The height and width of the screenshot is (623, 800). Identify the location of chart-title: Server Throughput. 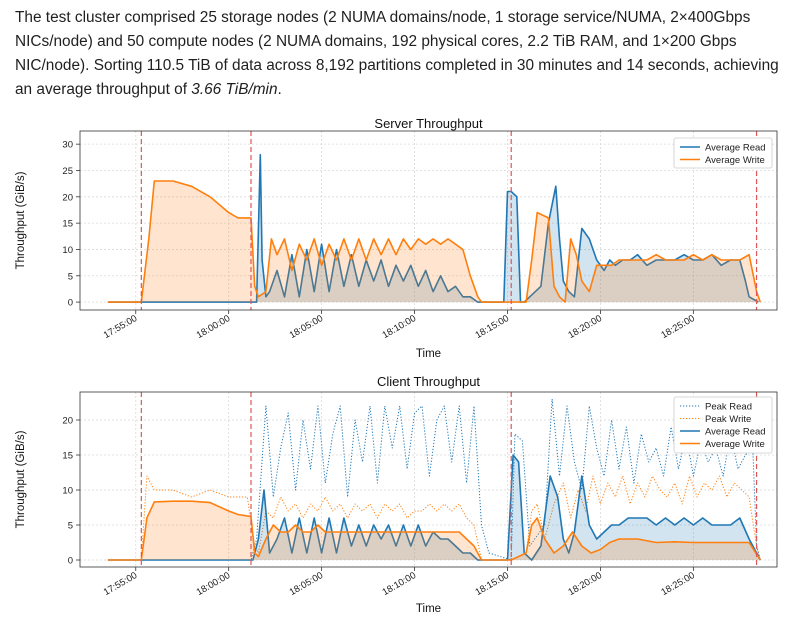
(428, 123).